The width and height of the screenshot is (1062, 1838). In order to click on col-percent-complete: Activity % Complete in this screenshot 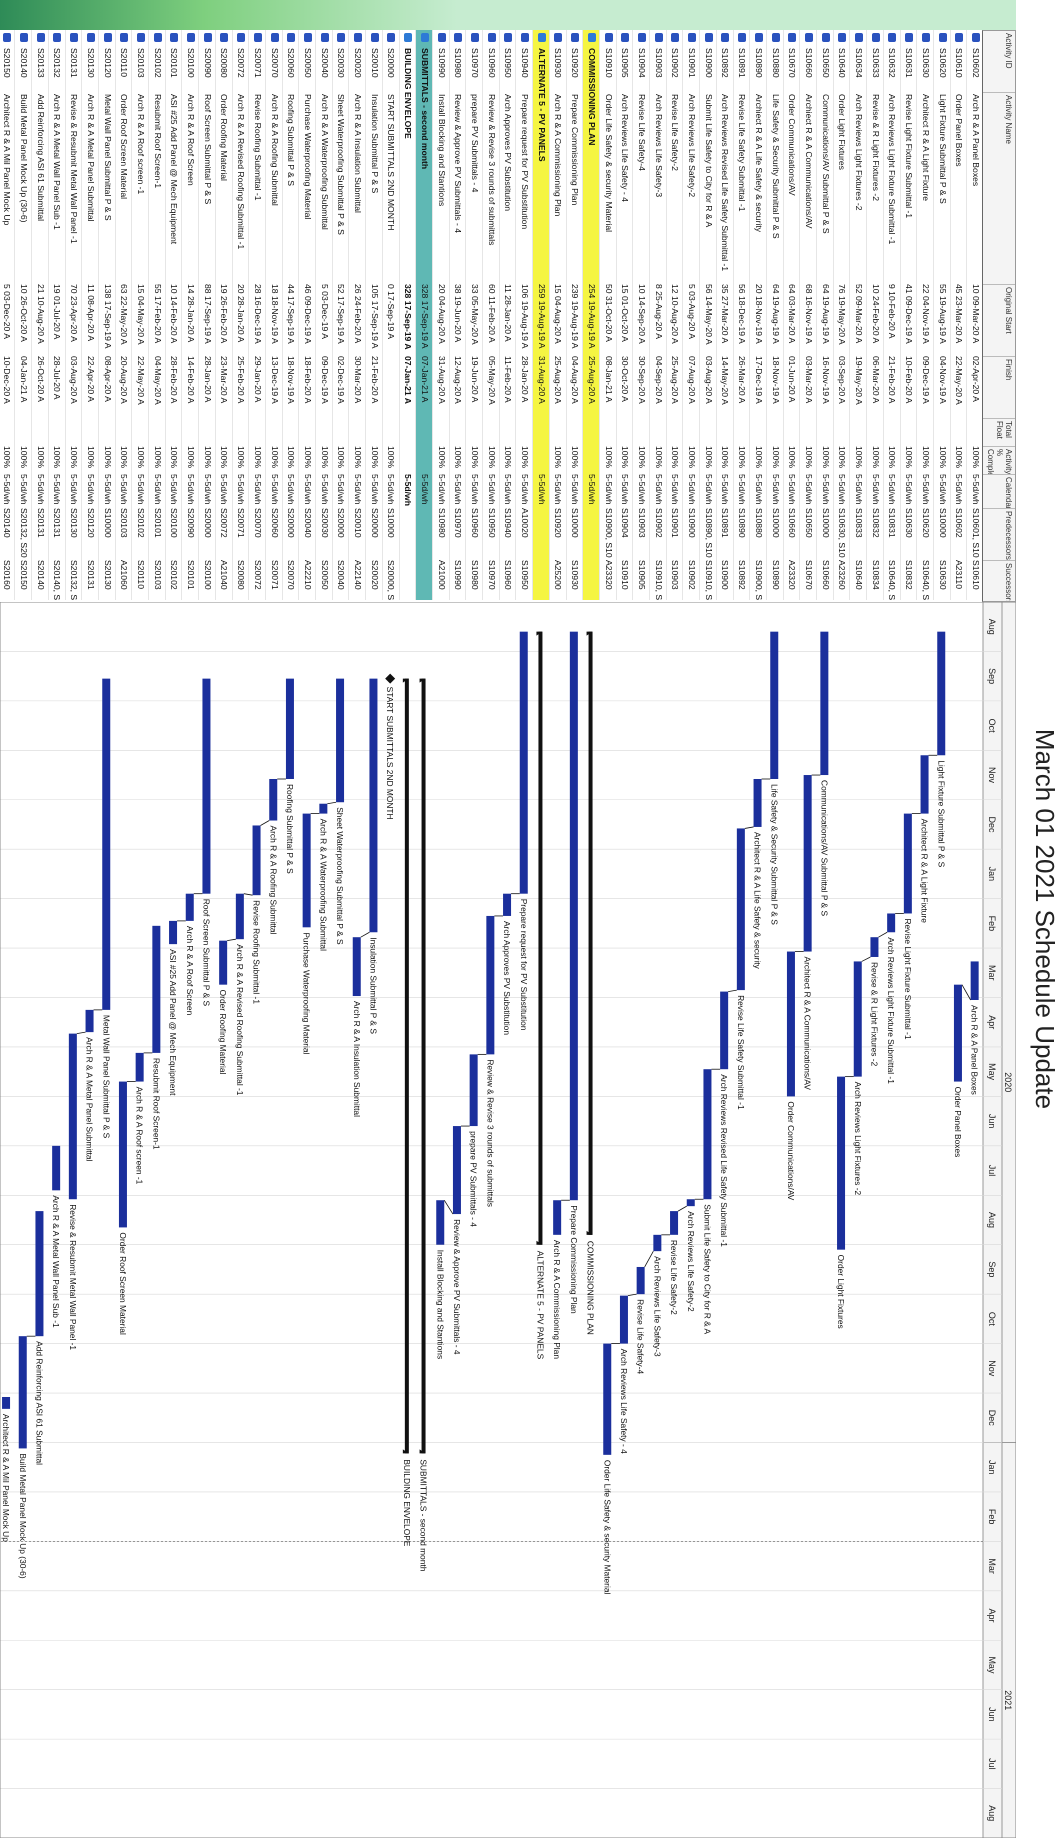, I will do `click(999, 461)`.